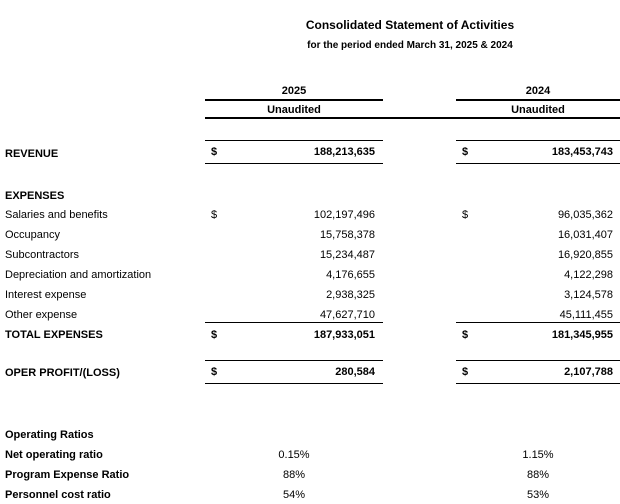 The image size is (620, 504). Describe the element at coordinates (32, 154) in the screenshot. I see `revenue-label: REVENUE` at that location.